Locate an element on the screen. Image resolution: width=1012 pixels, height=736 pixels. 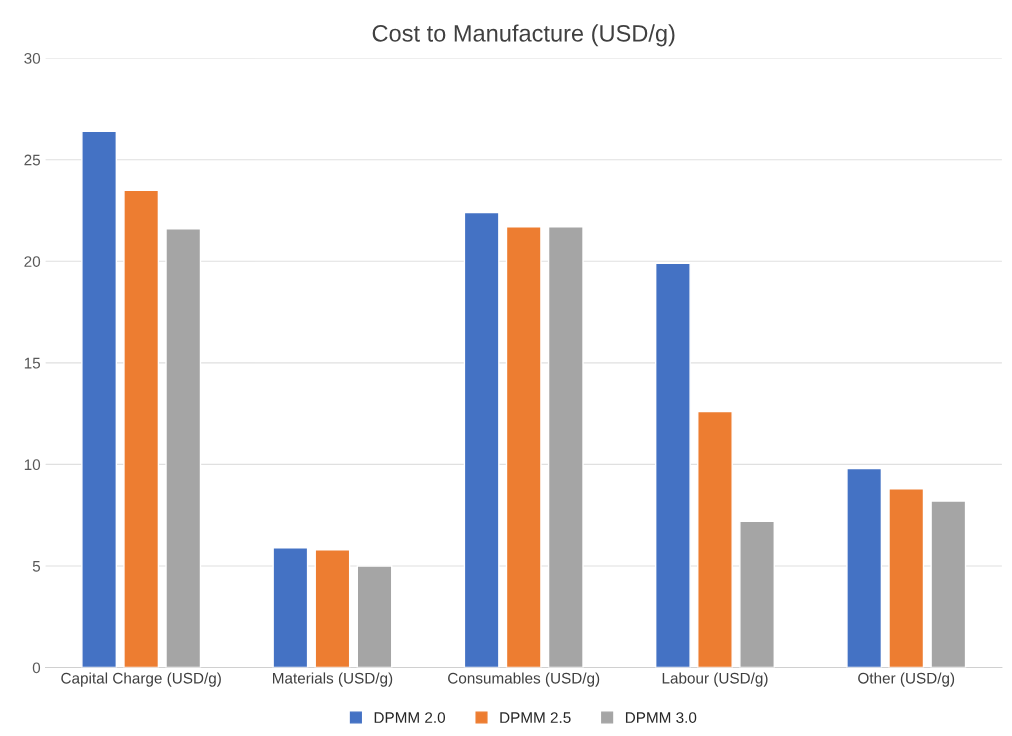
x-tick-label: Labour (USD/g) is located at coordinates (715, 679).